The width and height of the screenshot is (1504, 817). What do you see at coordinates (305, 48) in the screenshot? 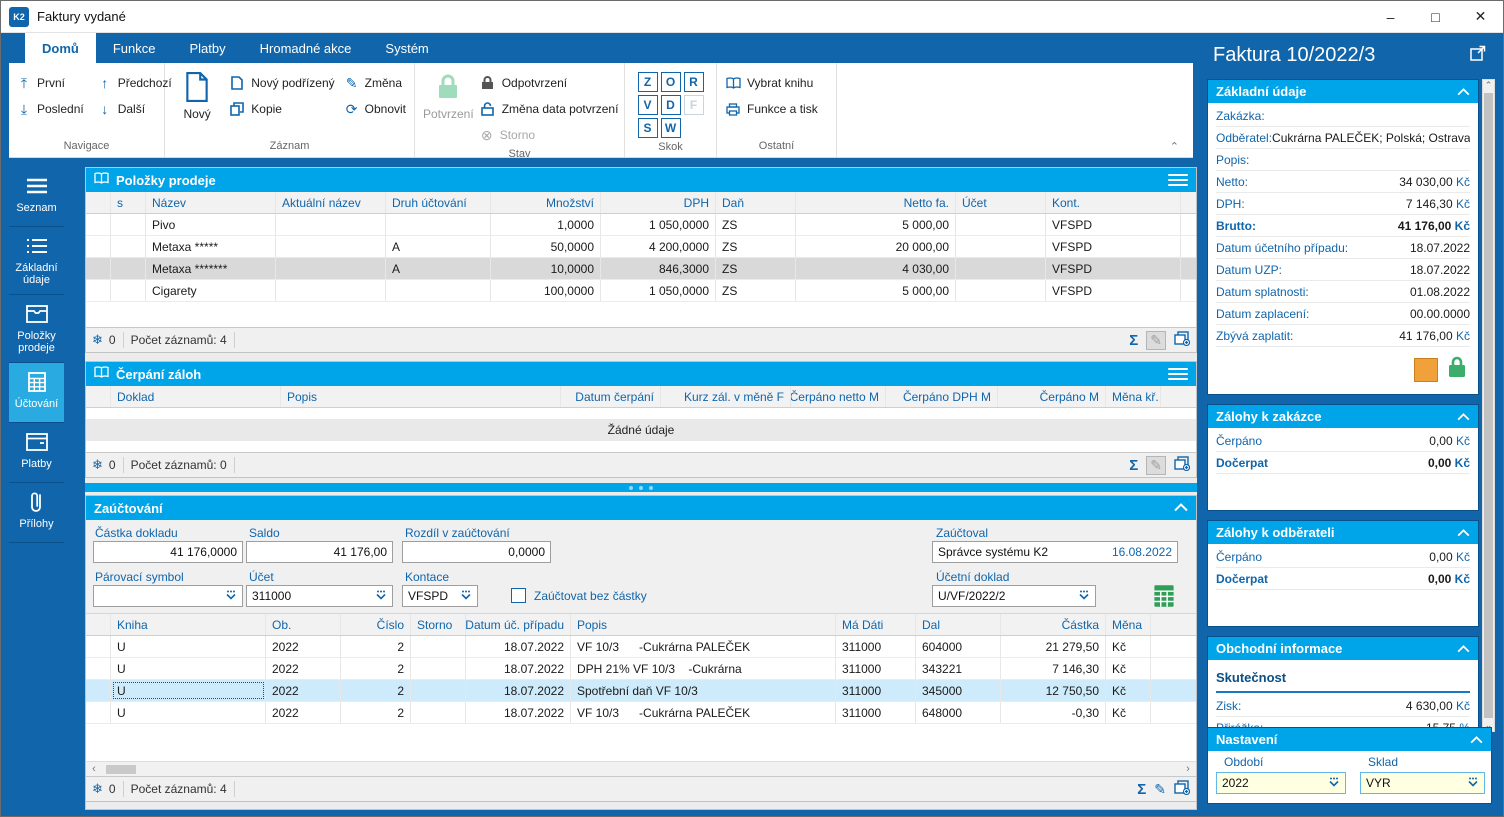
I see `tab-hromadne-akce: Hromadné akce` at bounding box center [305, 48].